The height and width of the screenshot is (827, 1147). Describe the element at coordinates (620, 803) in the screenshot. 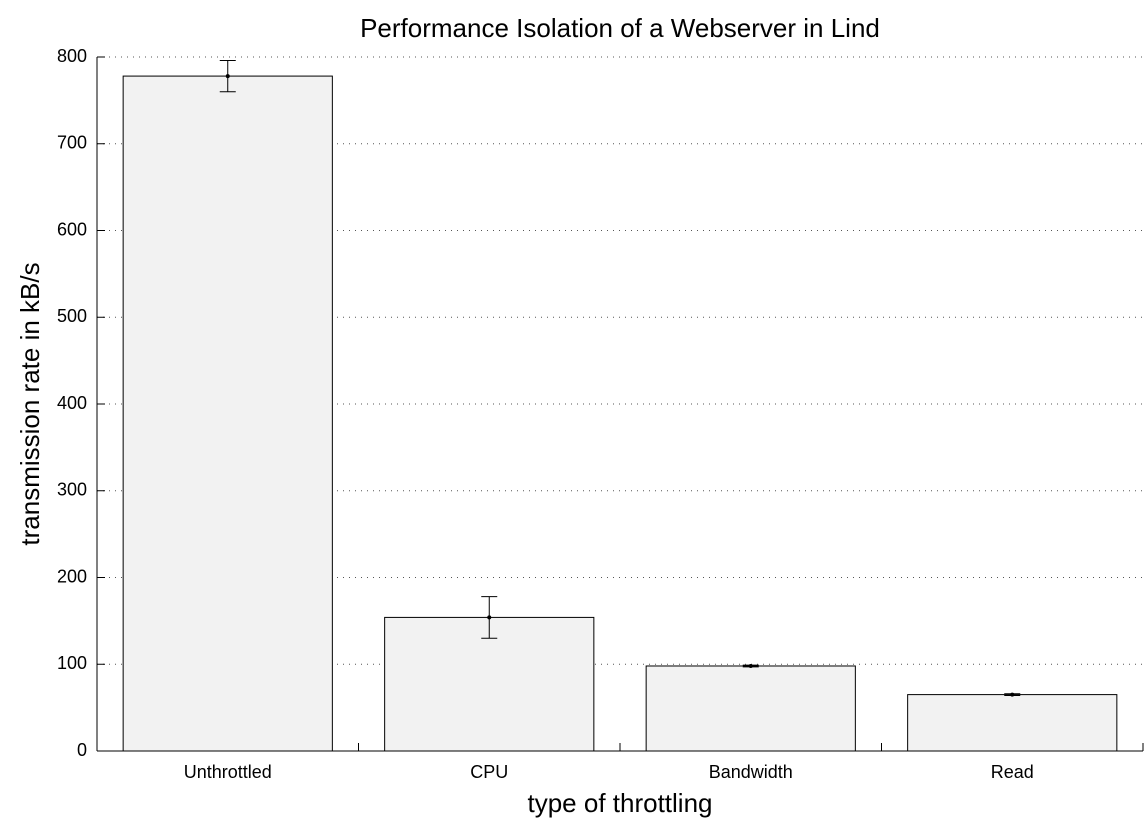

I see `x-axis-label: type of throttling` at that location.